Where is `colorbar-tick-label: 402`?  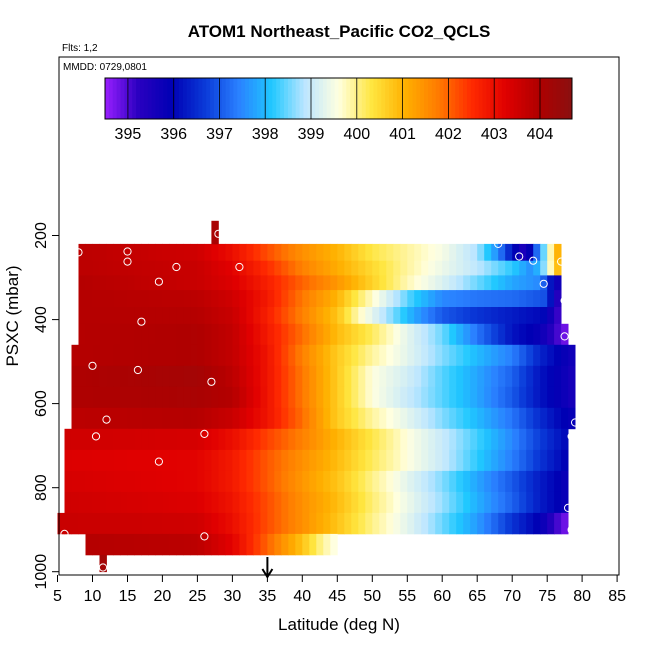 colorbar-tick-label: 402 is located at coordinates (448, 134).